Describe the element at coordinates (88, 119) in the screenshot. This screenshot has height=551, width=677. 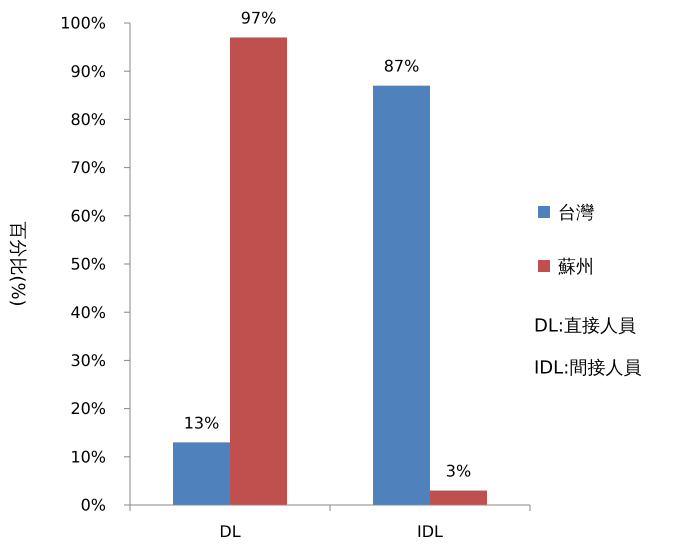
I see `y-tick-label: 80%` at that location.